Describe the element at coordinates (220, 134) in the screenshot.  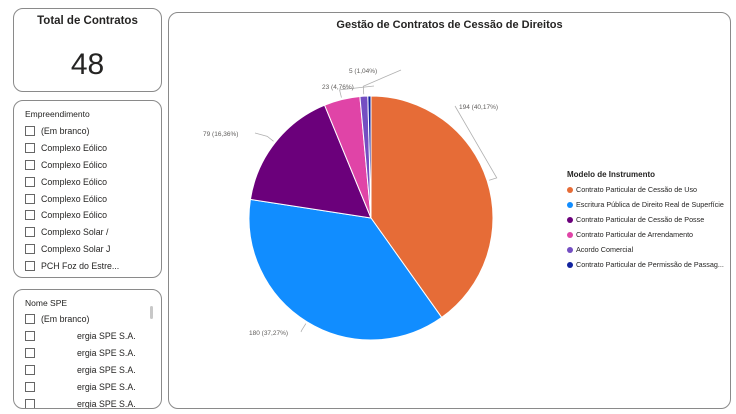
I see `data-label: 79 (16,36%)` at that location.